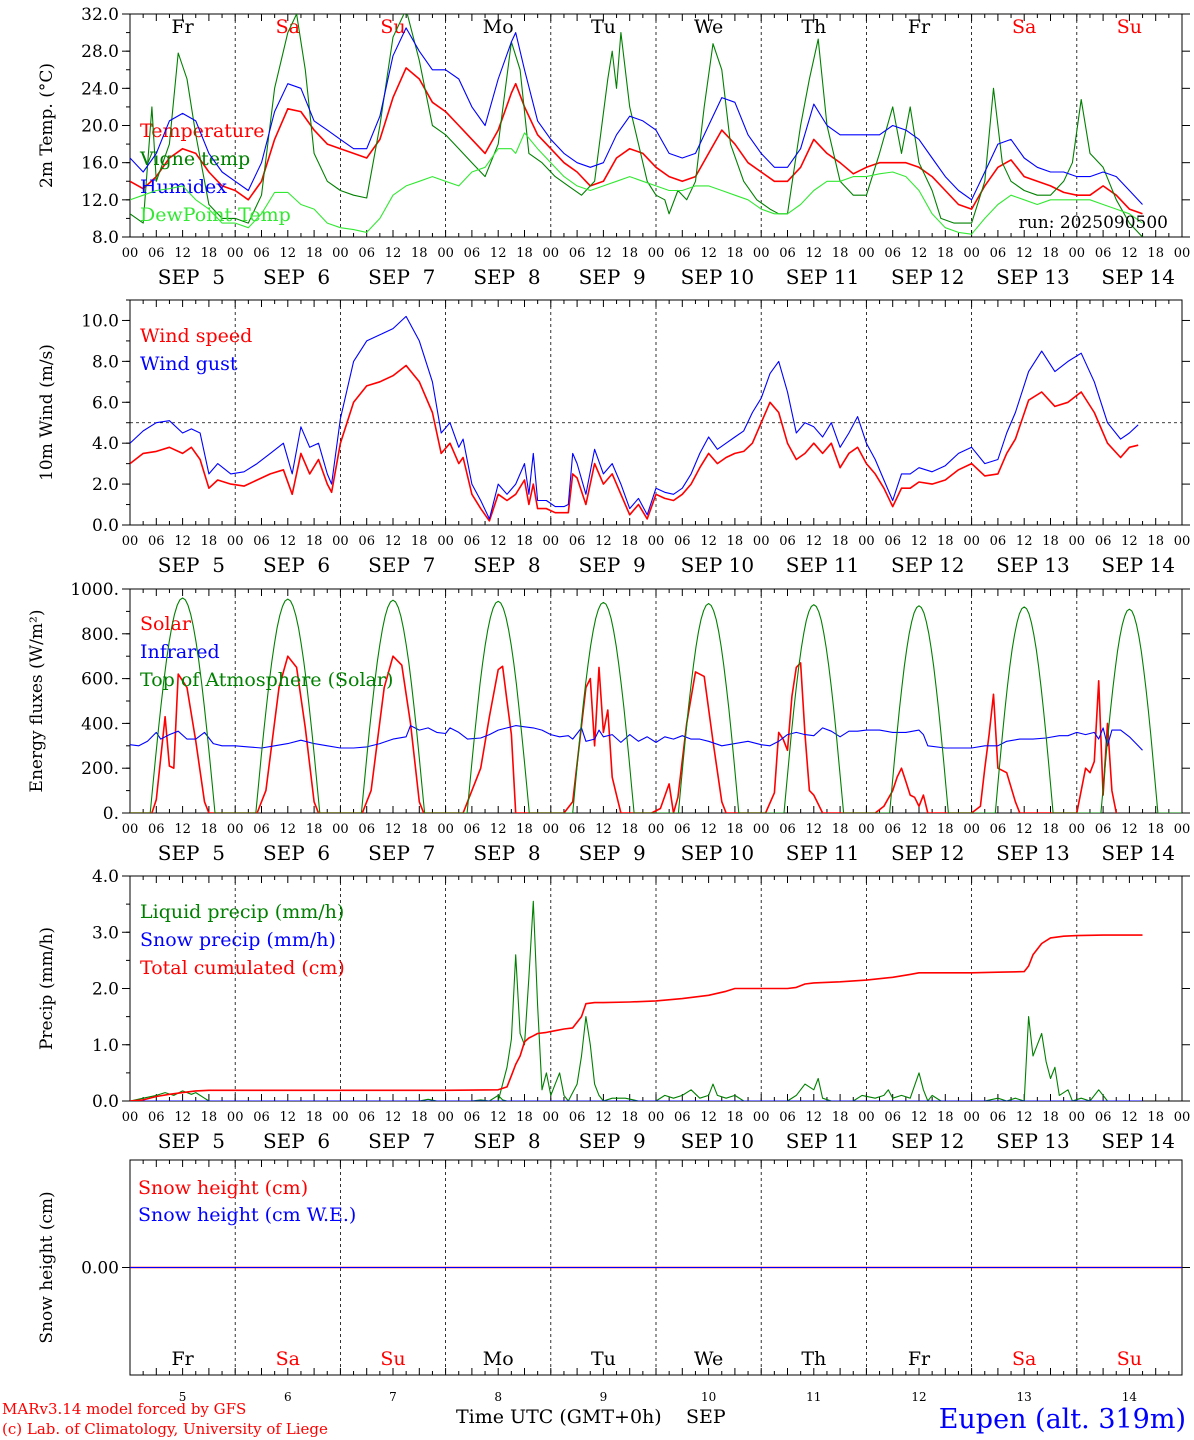  What do you see at coordinates (708, 1397) in the screenshot?
I see `day-number-label: 10` at bounding box center [708, 1397].